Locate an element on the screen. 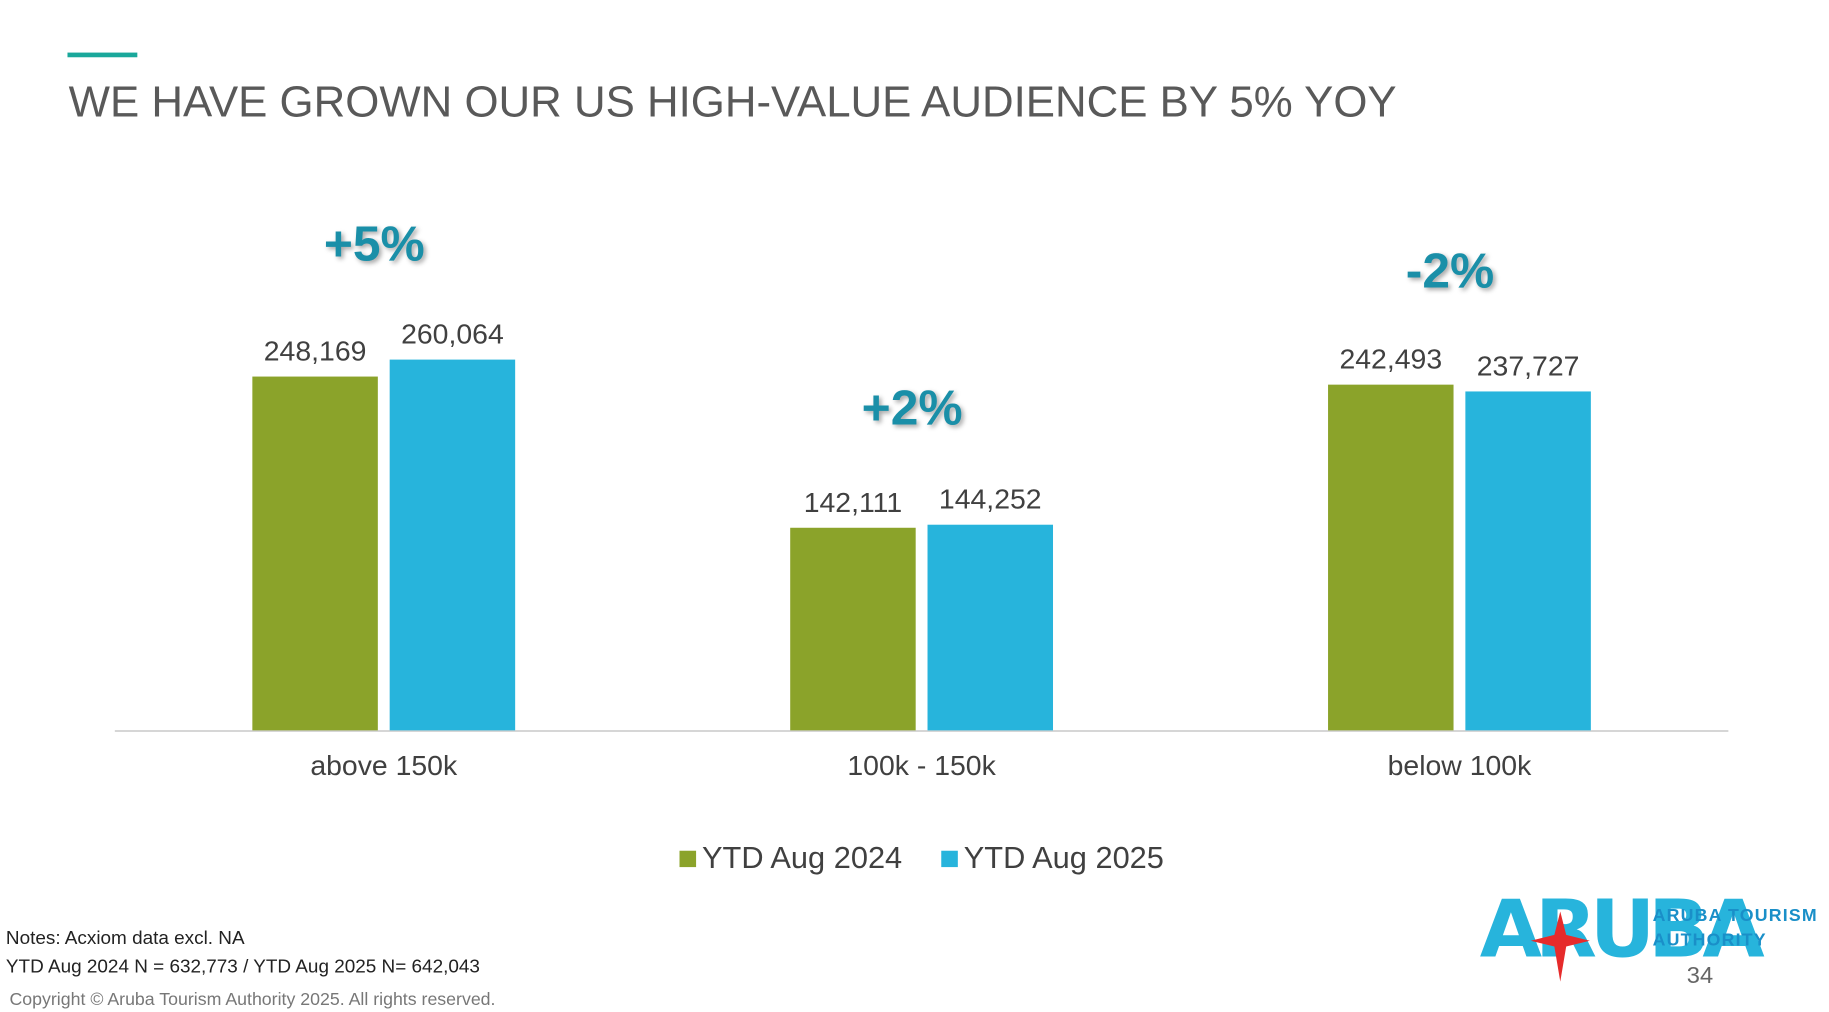 This screenshot has width=1829, height=1012. logo-star is located at coordinates (1560, 946).